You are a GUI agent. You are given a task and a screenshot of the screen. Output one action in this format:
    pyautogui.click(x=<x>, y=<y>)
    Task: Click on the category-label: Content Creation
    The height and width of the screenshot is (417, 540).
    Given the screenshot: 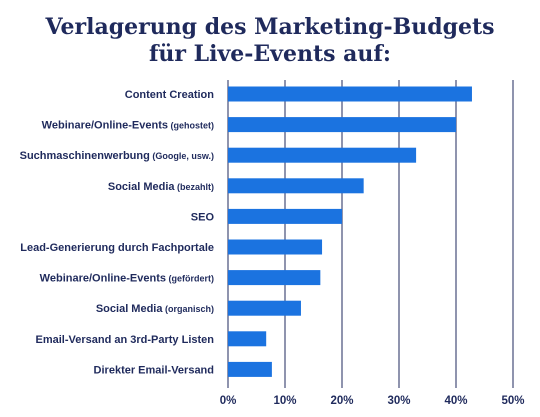 What is the action you would take?
    pyautogui.click(x=170, y=95)
    